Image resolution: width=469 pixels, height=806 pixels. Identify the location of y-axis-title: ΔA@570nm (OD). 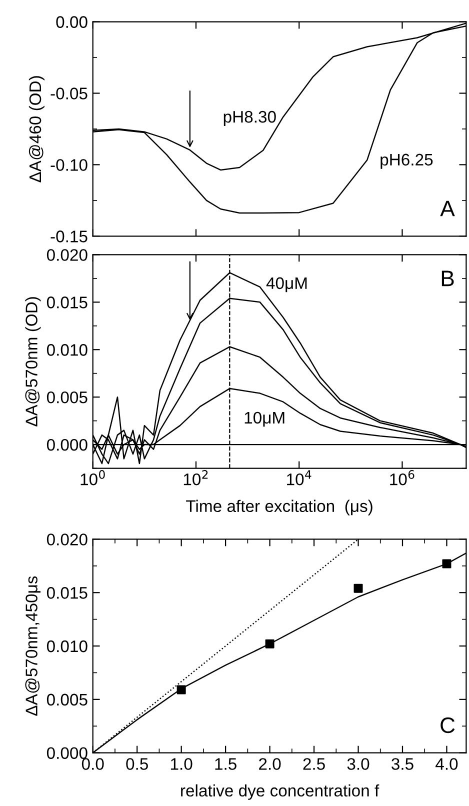
(33, 361).